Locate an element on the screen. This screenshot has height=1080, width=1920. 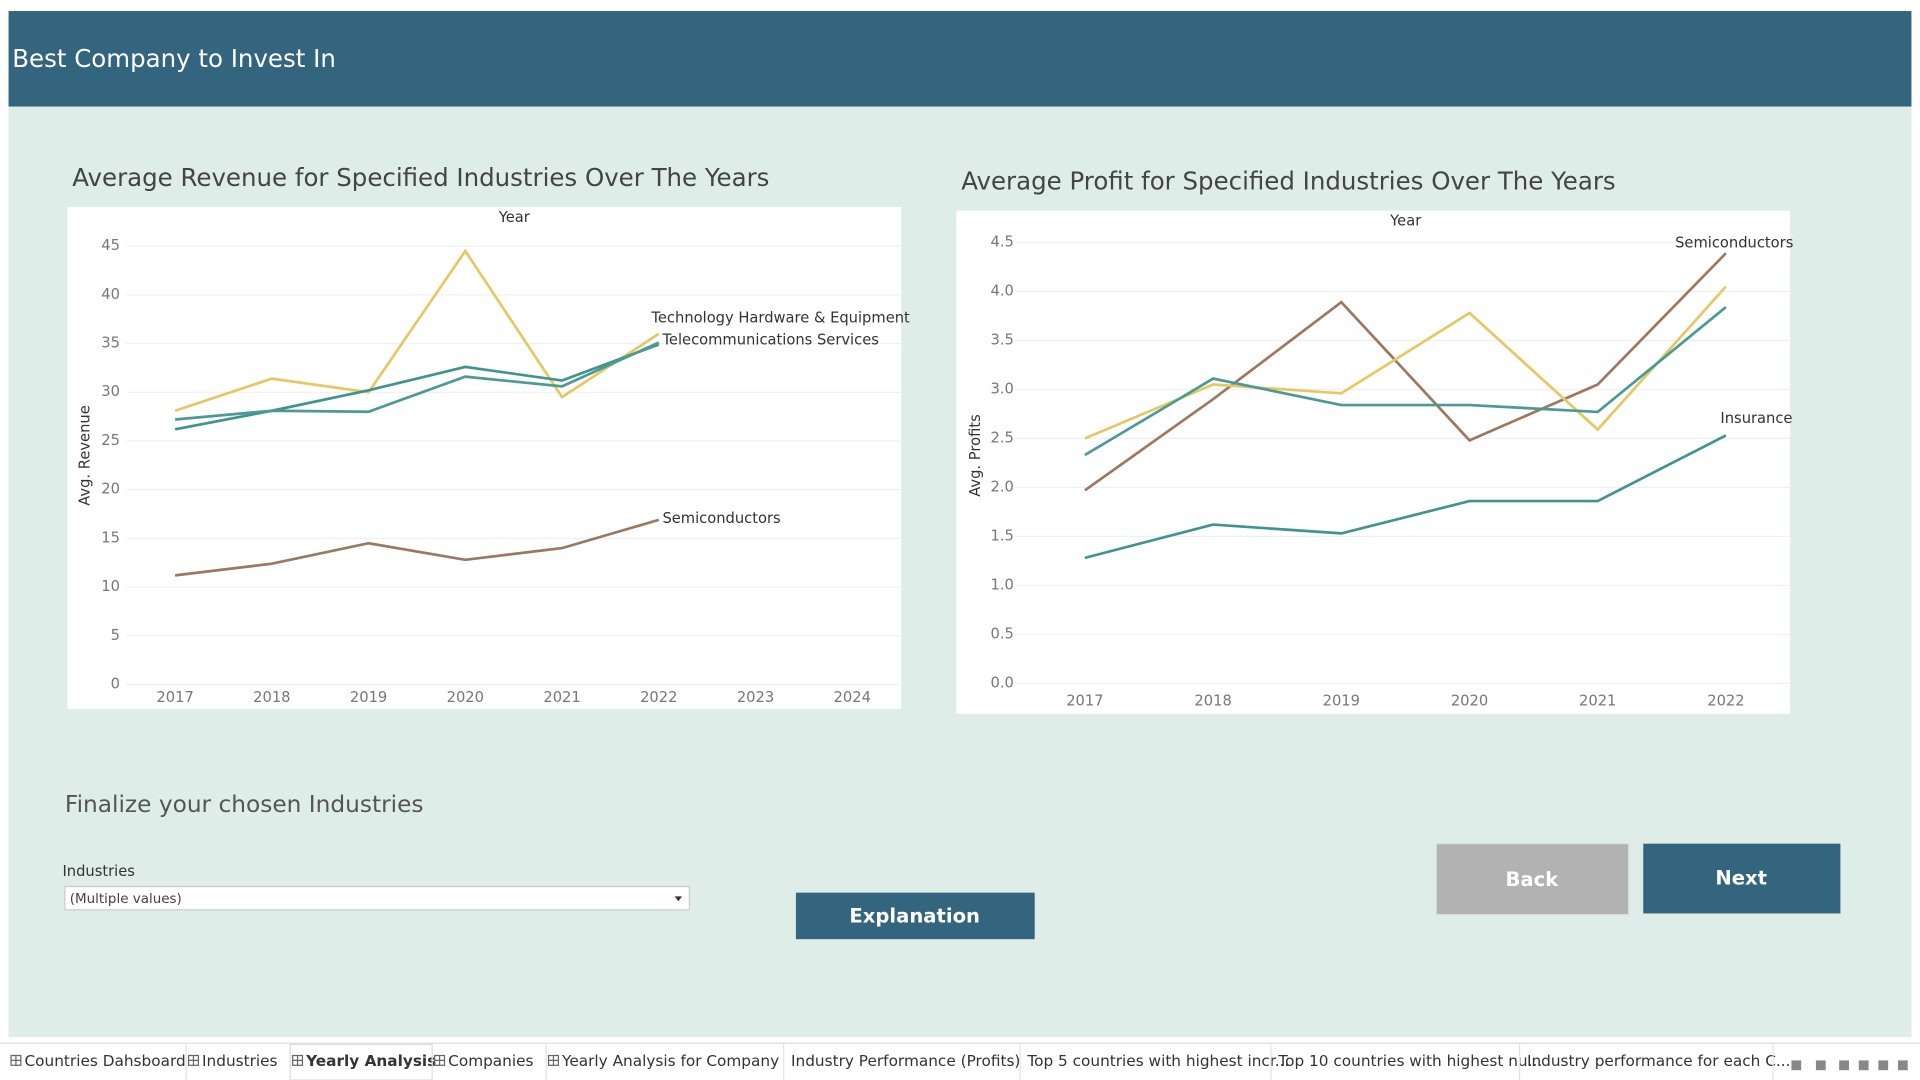
dropdown: (Multiple values) is located at coordinates (377, 898).